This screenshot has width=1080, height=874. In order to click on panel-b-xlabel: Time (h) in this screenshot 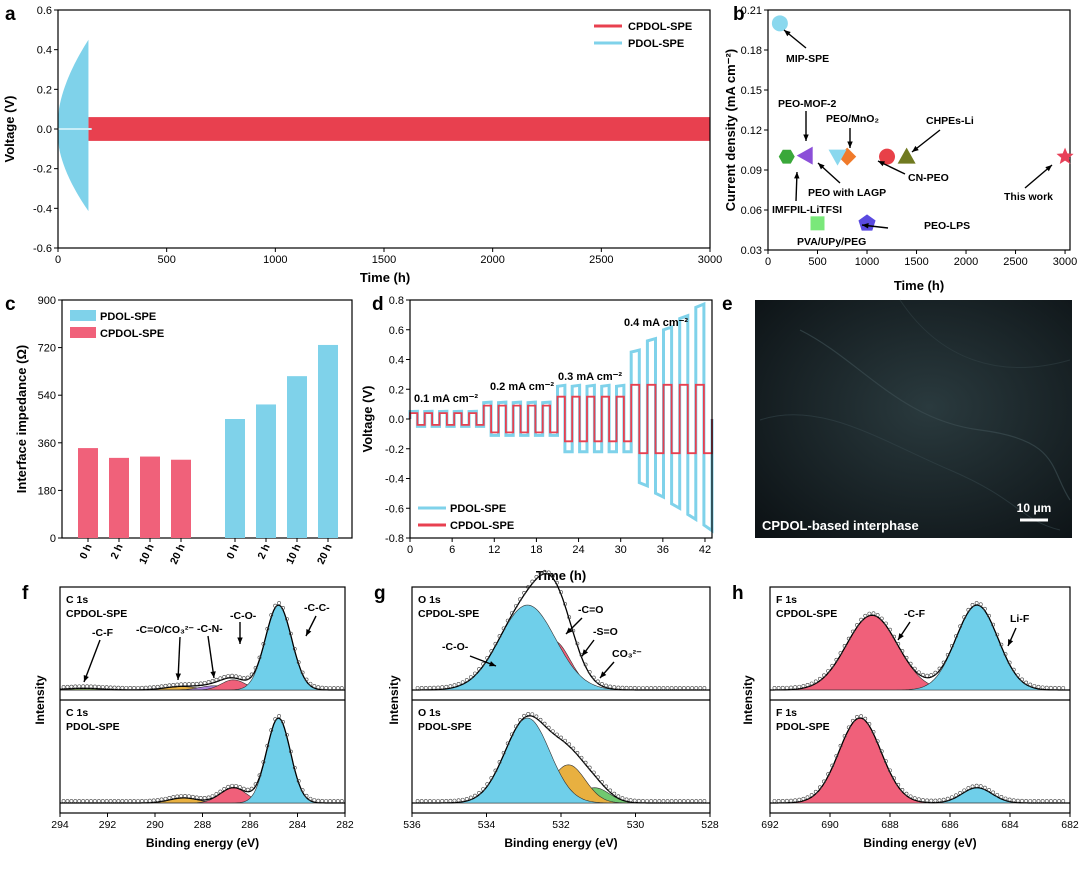, I will do `click(919, 285)`.